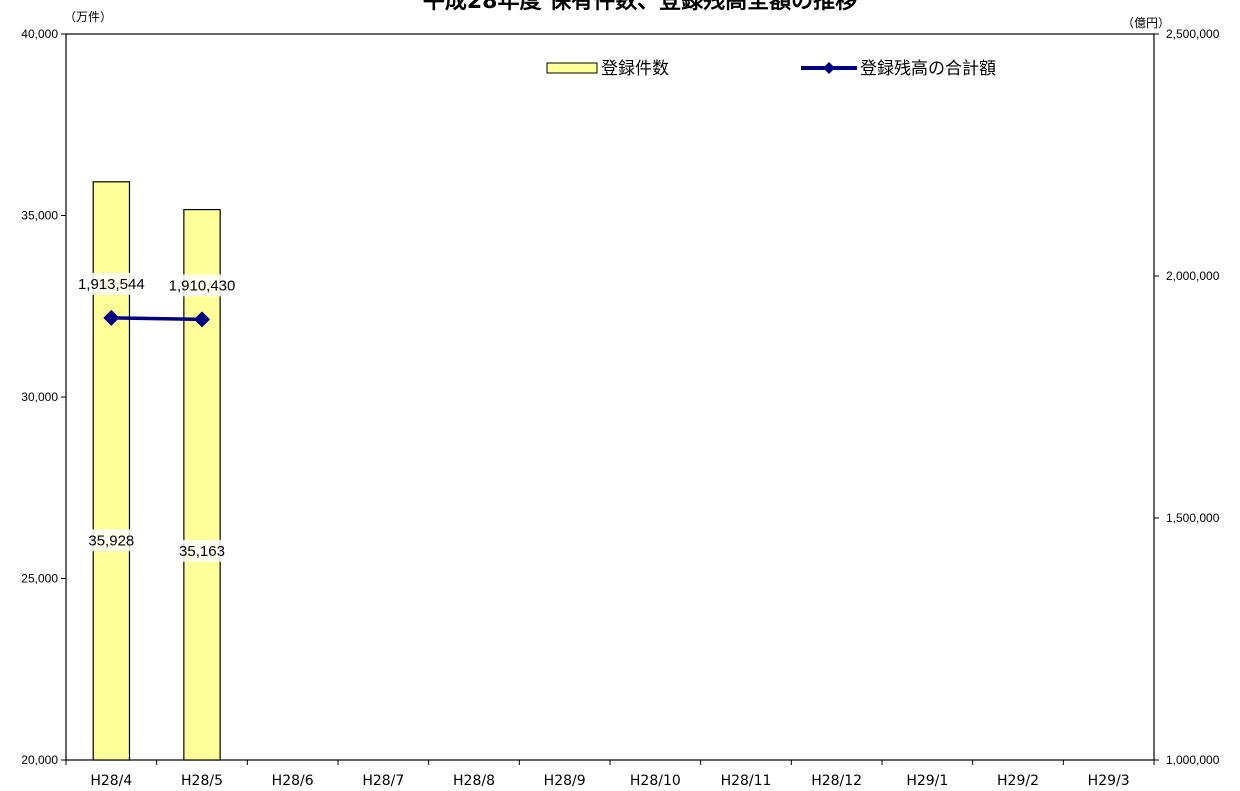 This screenshot has height=791, width=1240. Describe the element at coordinates (202, 781) in the screenshot. I see `x-tick-label: H28/5` at that location.